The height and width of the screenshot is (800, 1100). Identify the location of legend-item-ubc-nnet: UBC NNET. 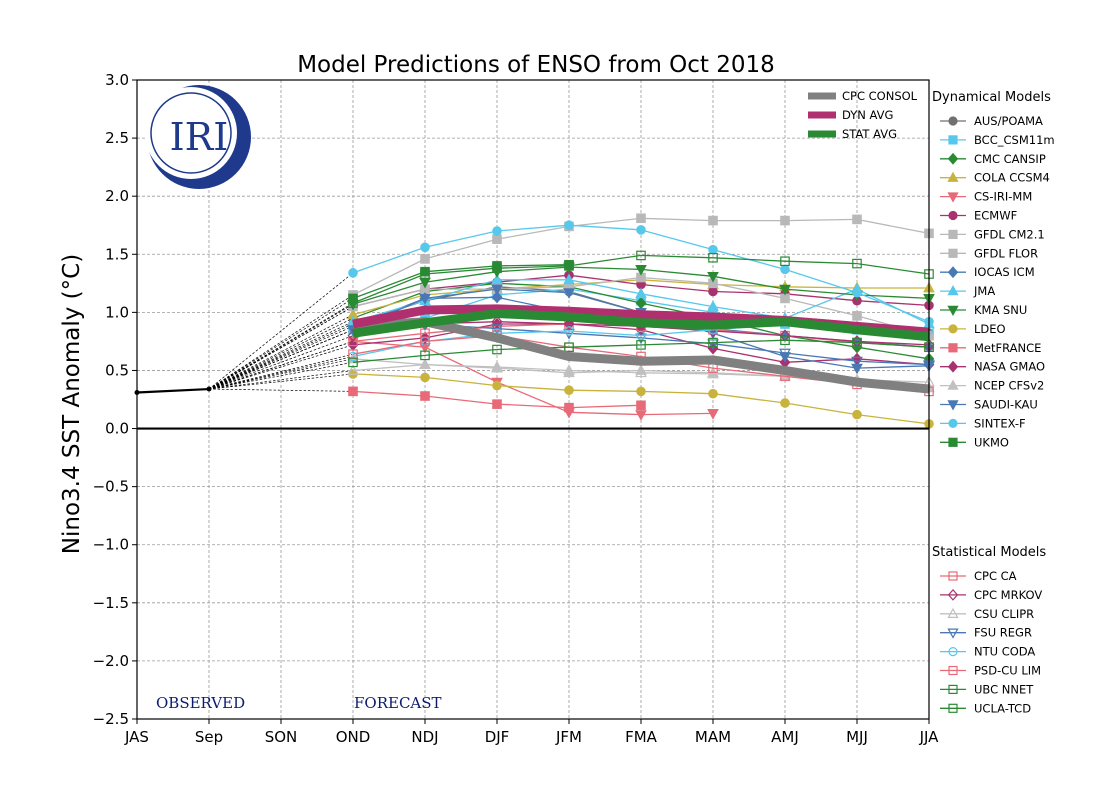
(987, 689).